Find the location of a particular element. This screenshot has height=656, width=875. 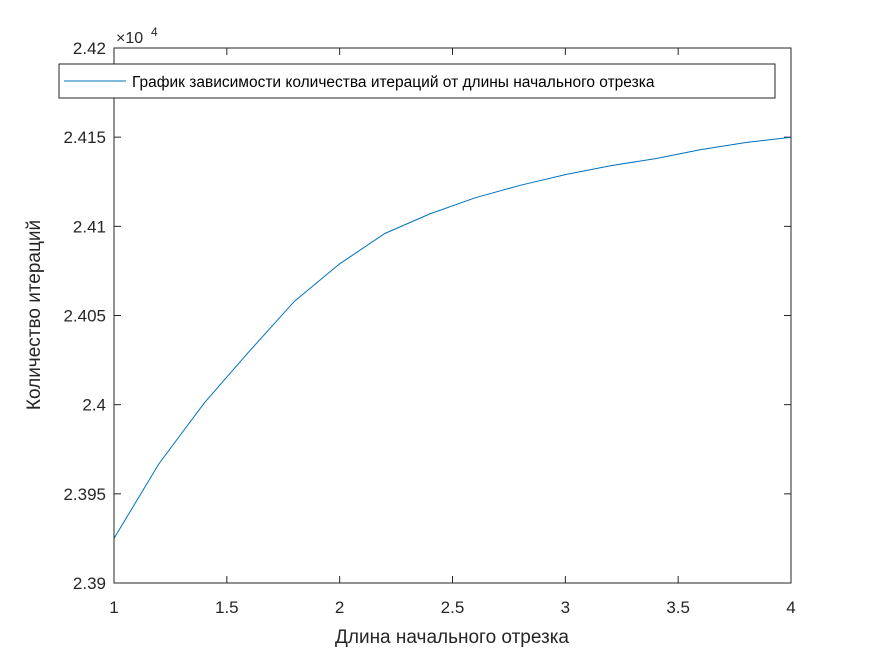

y-exponent-base: ×10 is located at coordinates (129, 38).